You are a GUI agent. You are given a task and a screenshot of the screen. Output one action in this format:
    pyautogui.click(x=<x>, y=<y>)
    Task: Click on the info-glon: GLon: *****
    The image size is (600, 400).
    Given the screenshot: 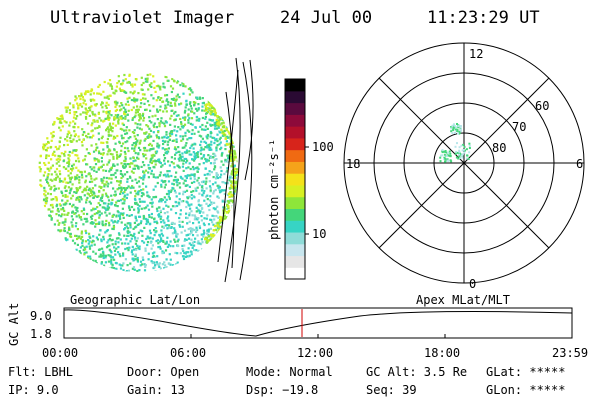 What is the action you would take?
    pyautogui.click(x=525, y=390)
    